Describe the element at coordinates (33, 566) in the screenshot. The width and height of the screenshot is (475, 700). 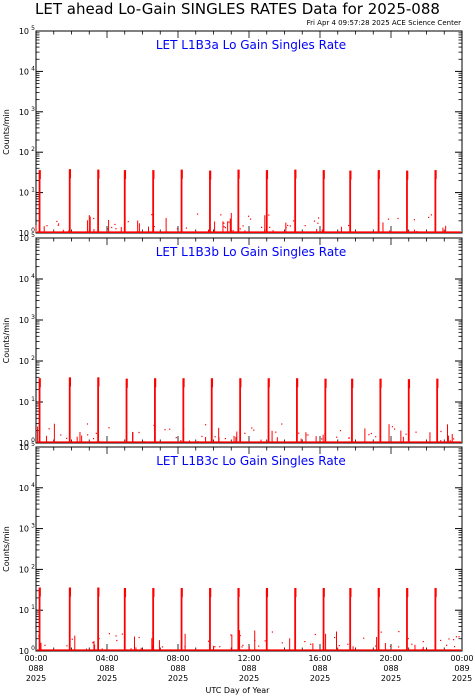
I see `y-tick-exponent: 2` at that location.